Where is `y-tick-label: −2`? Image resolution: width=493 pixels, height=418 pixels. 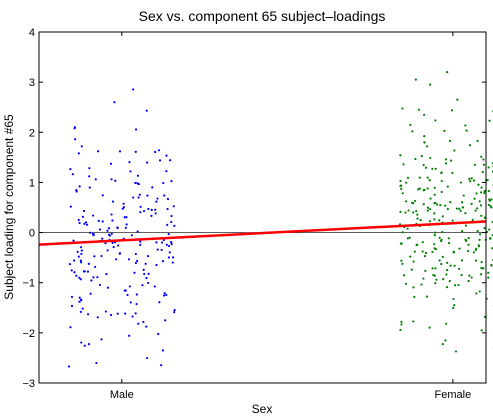
y-tick-label: −2 is located at coordinates (28, 334).